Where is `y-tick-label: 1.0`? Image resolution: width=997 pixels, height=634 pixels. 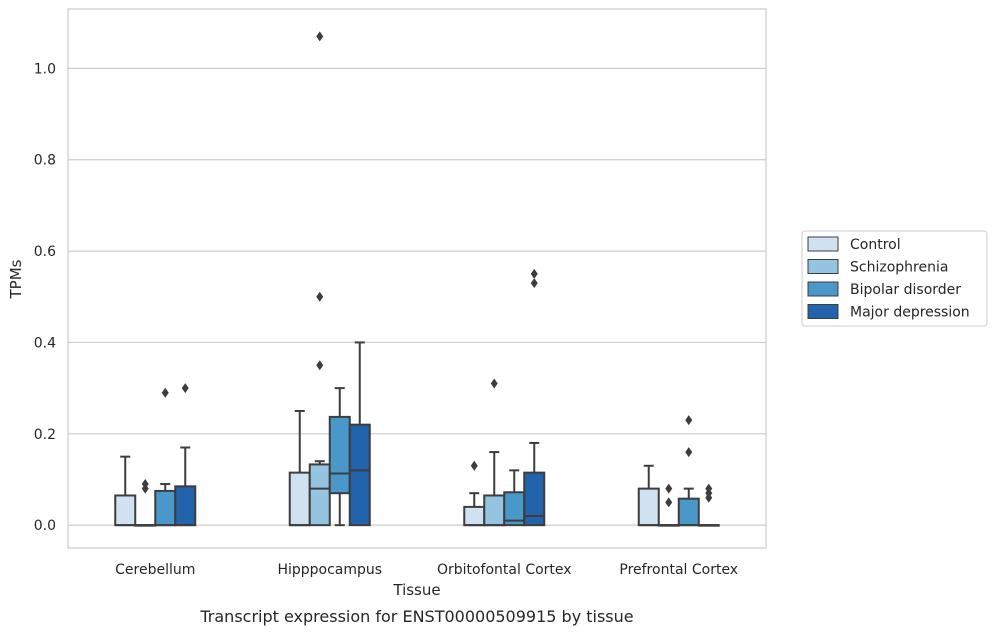 y-tick-label: 1.0 is located at coordinates (45, 69).